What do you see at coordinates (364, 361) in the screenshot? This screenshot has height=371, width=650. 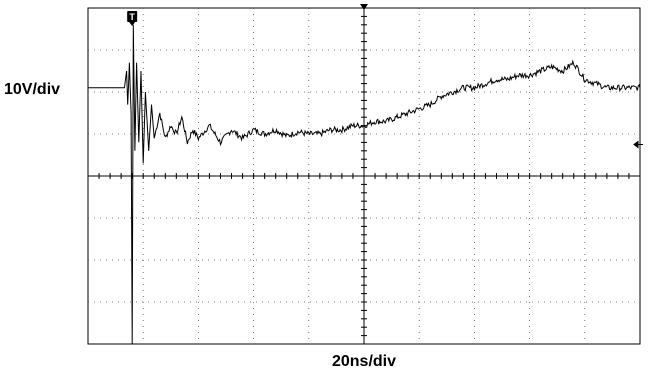 I see `horizontal-scale-label: 20ns/div` at bounding box center [364, 361].